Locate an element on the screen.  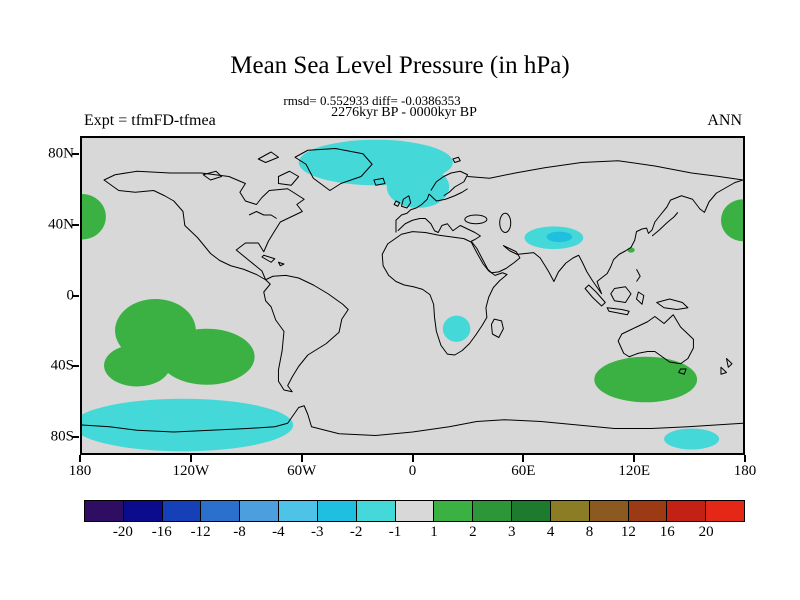
coastline-russia-arctic is located at coordinates (605, 170).